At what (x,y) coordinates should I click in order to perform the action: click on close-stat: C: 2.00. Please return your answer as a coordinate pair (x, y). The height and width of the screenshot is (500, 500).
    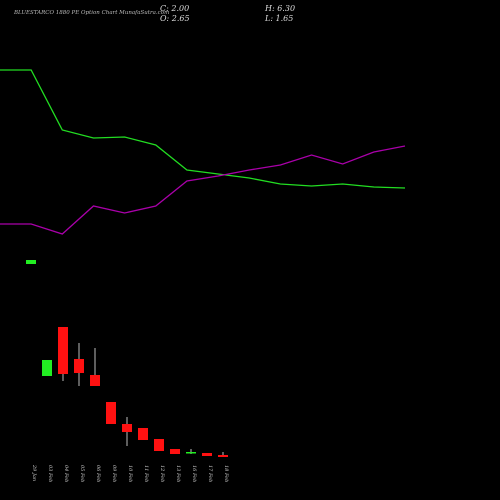
    Looking at the image, I should click on (174, 8).